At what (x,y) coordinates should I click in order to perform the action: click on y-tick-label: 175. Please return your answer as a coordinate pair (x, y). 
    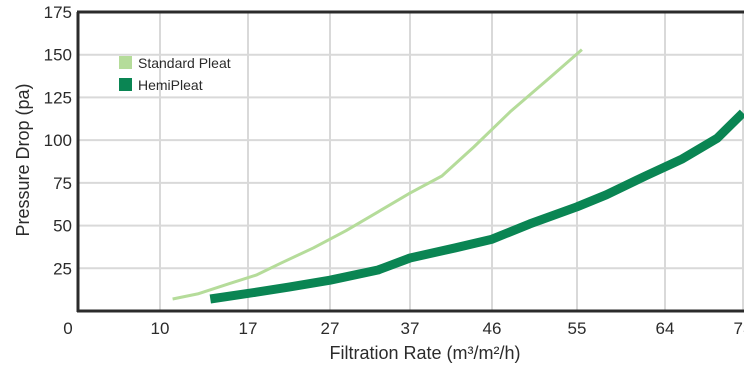
    Looking at the image, I should click on (58, 12).